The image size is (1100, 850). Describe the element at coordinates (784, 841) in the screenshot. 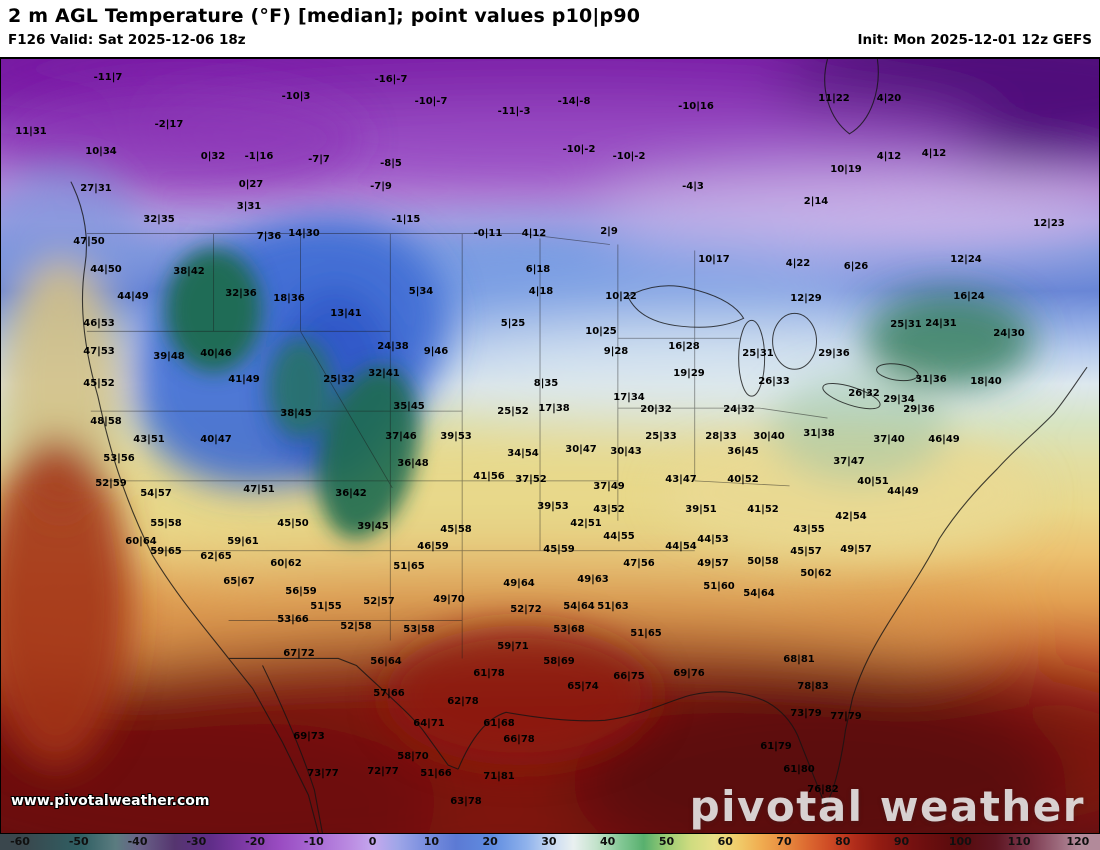

I see `colorbar-tick-label: 70` at that location.